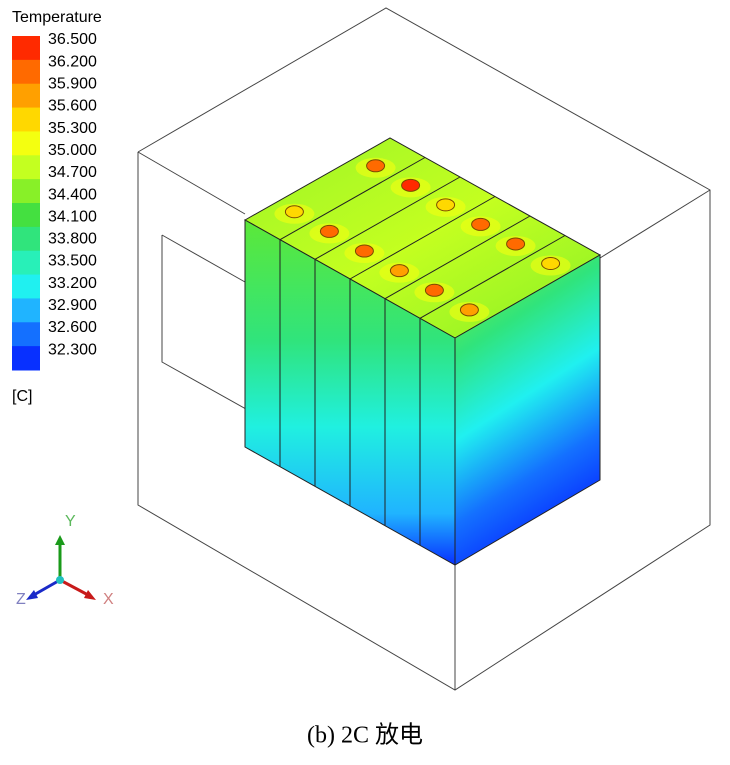 Image resolution: width=730 pixels, height=765 pixels. I want to click on legend-level: 32.900, so click(72, 305).